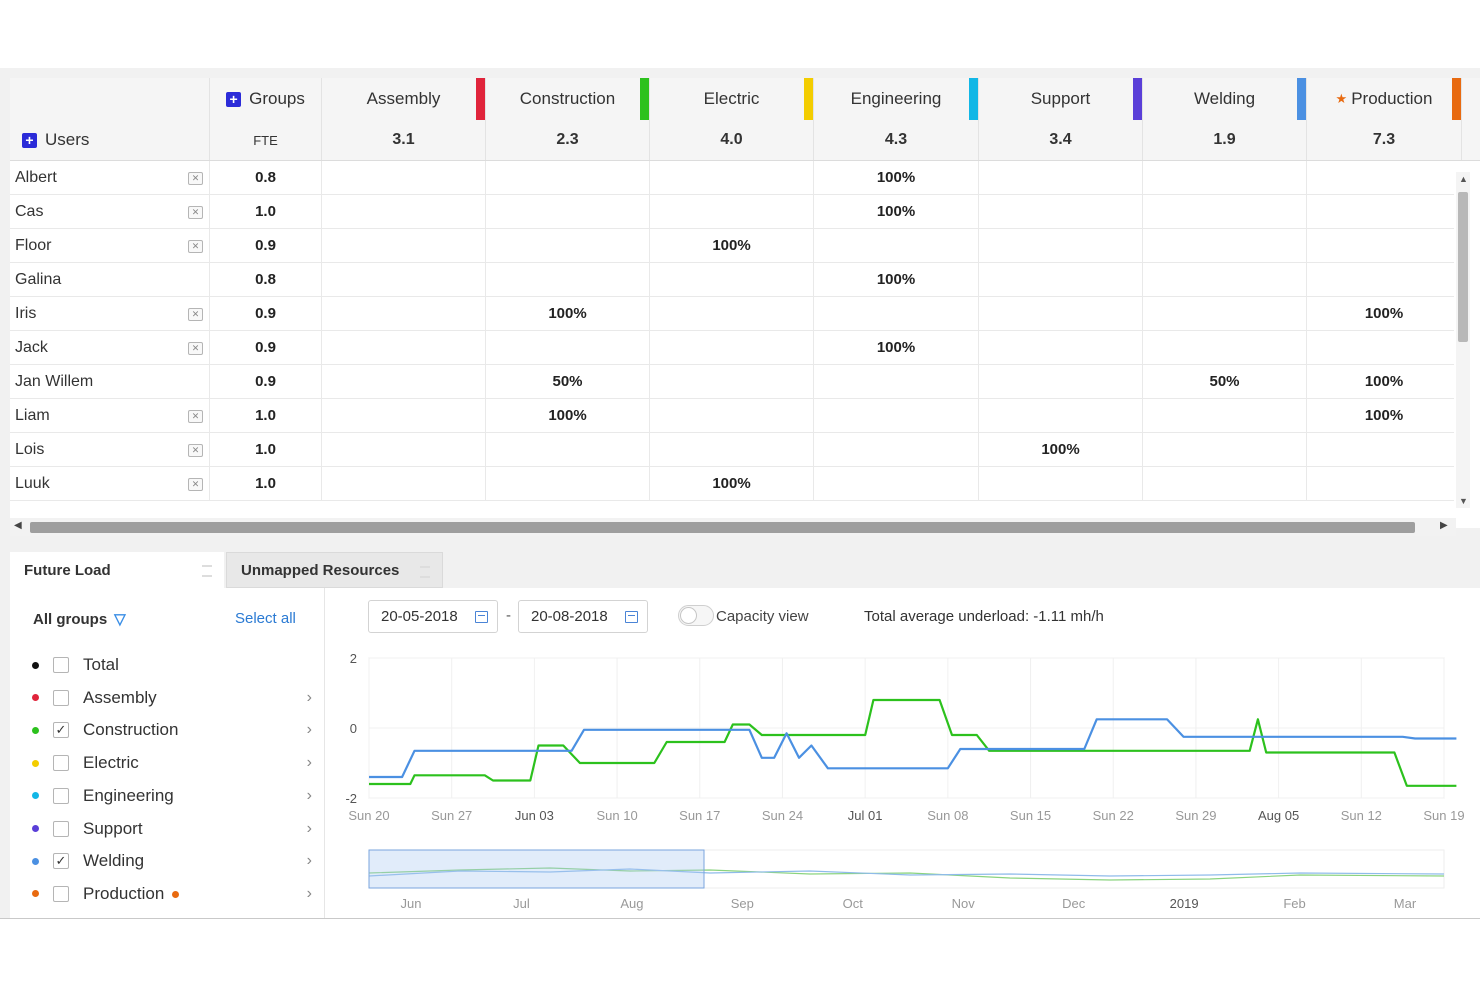 Image resolution: width=1480 pixels, height=987 pixels. I want to click on date-from-field: 20-05-2018, so click(433, 616).